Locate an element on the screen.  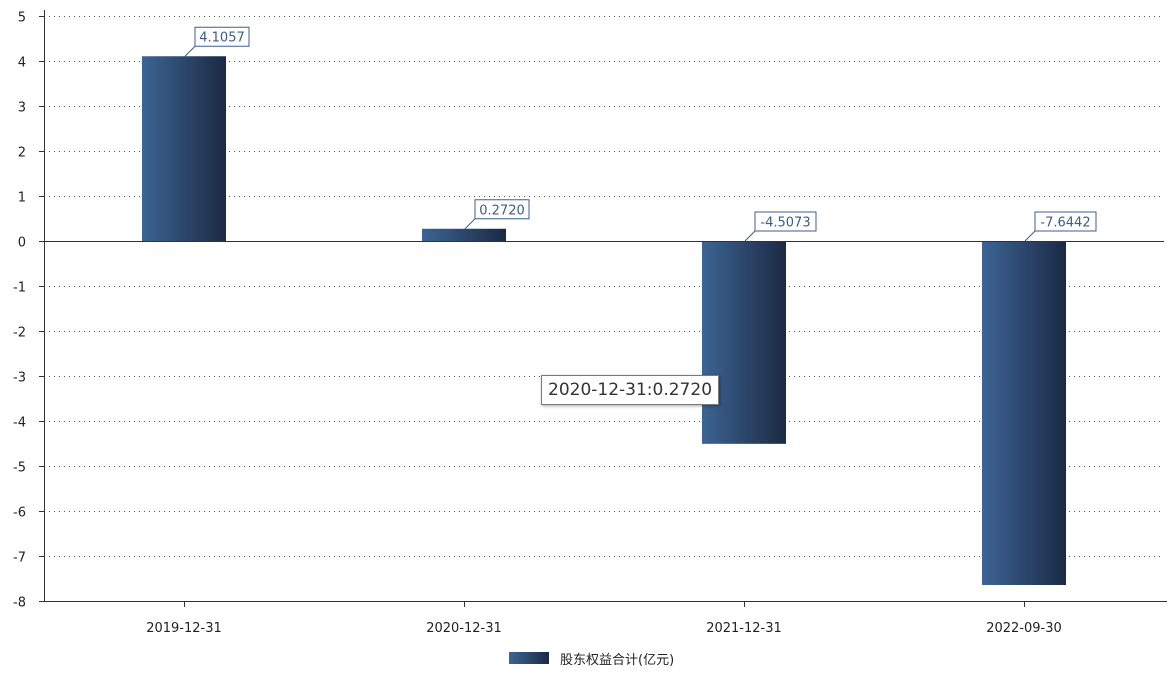
y-tick-label: -6 is located at coordinates (19, 513).